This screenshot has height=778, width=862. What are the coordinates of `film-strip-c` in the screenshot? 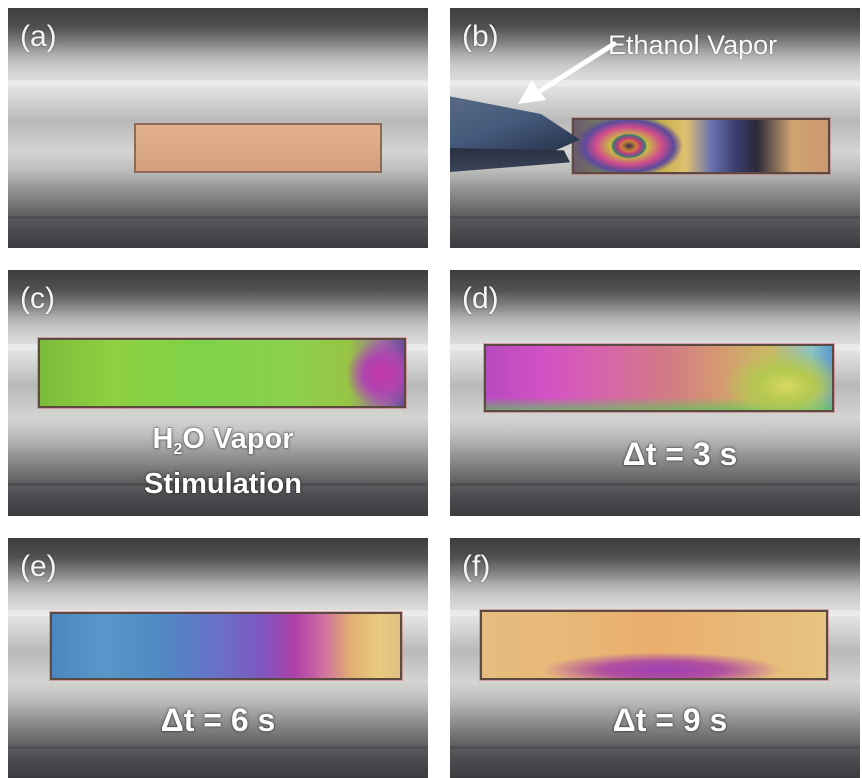 It's located at (222, 373).